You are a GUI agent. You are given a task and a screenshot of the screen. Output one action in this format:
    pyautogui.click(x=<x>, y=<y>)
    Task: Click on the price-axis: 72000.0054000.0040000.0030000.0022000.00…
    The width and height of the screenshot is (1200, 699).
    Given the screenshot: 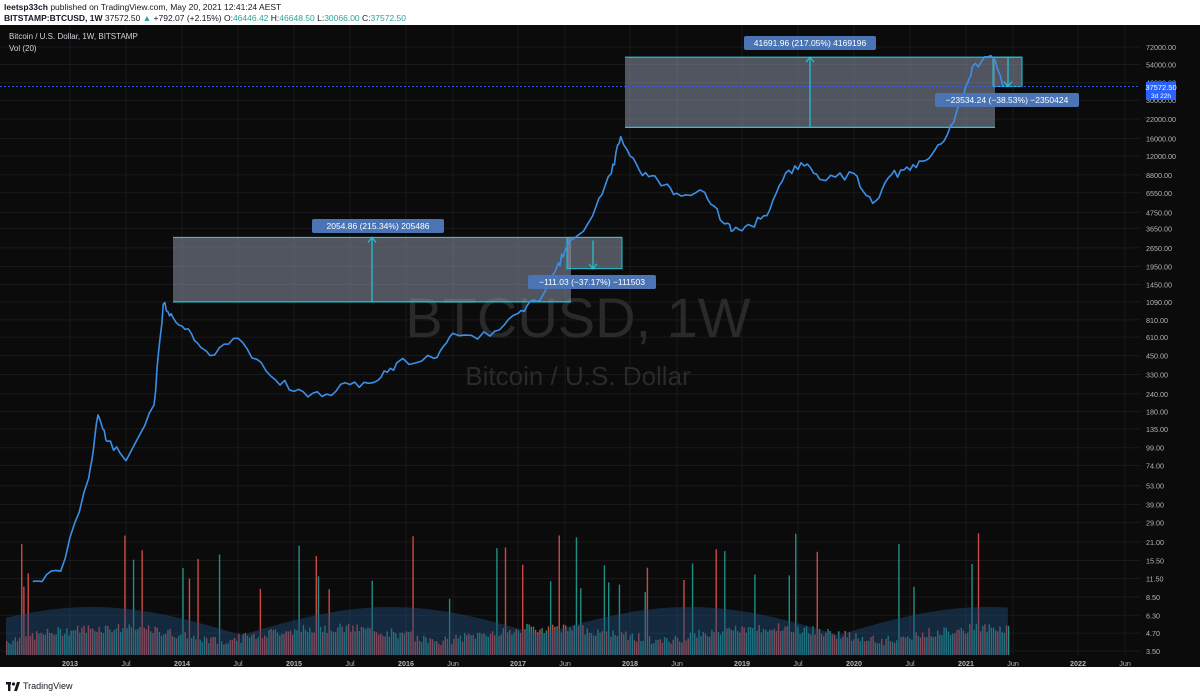 What is the action you would take?
    pyautogui.click(x=1170, y=346)
    